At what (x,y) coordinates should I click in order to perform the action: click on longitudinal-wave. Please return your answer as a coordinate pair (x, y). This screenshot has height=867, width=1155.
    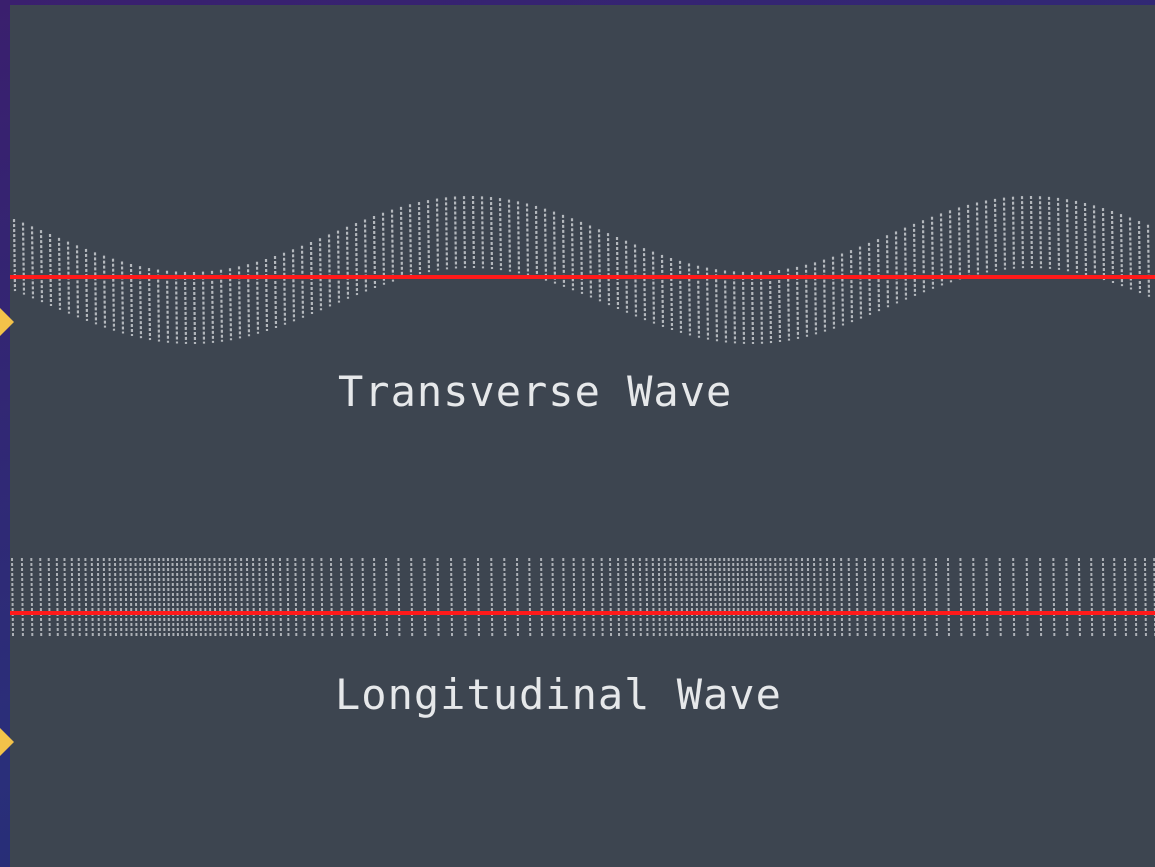
    Looking at the image, I should click on (583, 597).